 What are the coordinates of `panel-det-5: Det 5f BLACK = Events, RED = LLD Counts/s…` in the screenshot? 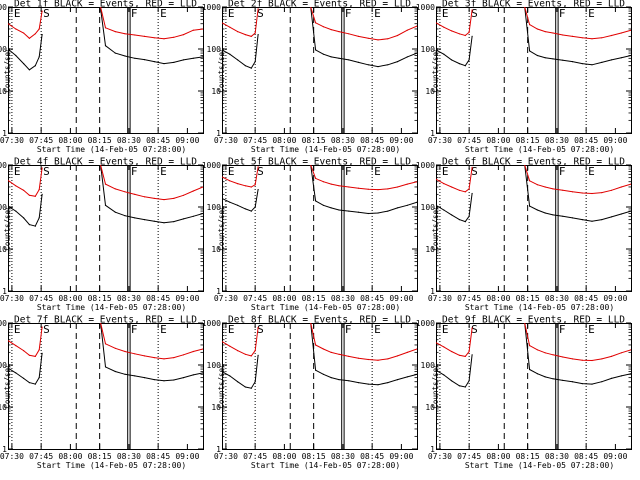 It's located at (310, 234).